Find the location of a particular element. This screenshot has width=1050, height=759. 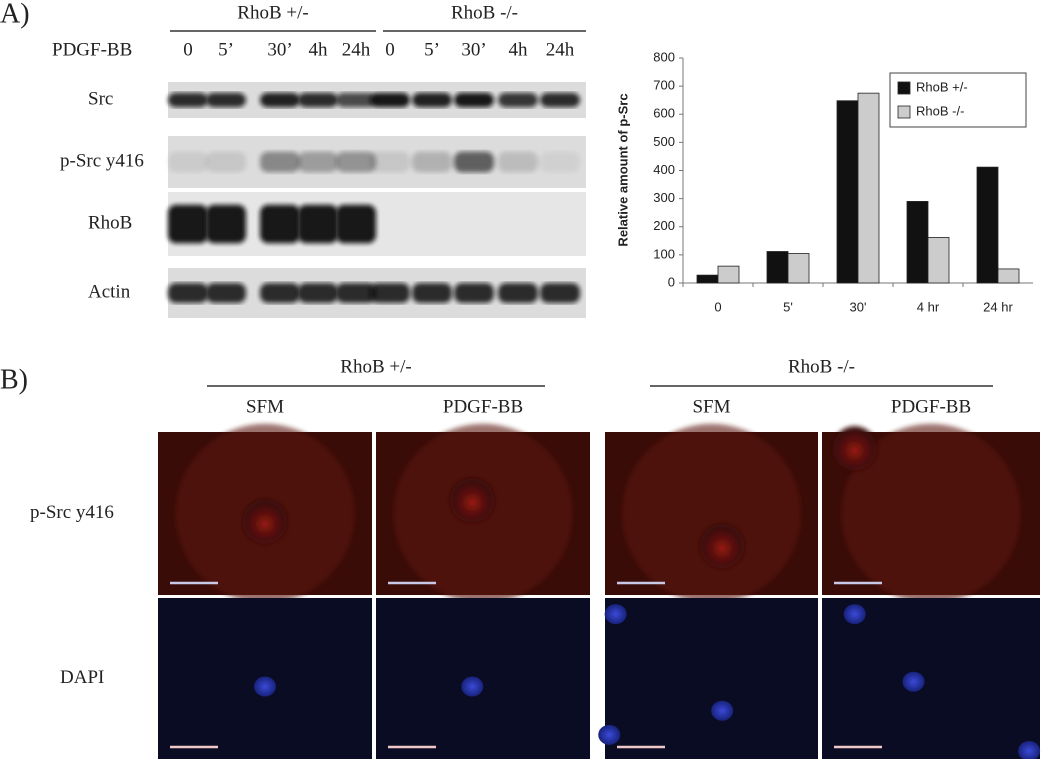

y-tick-label: 0 is located at coordinates (671, 281).